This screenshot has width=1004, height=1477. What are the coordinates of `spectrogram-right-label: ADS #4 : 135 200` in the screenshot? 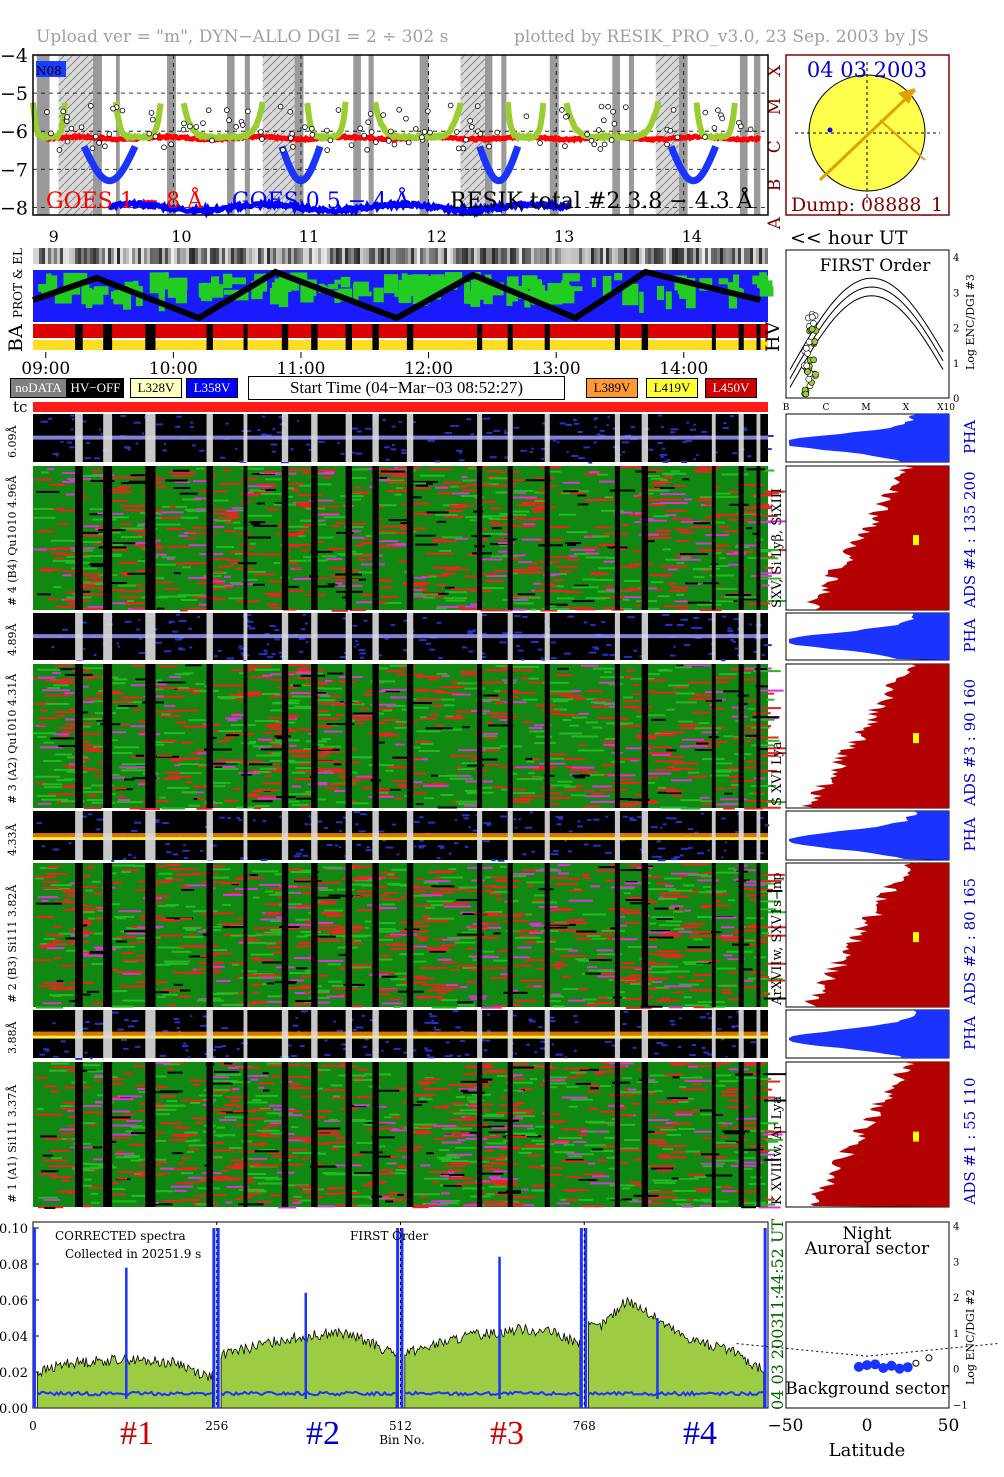 It's located at (970, 540).